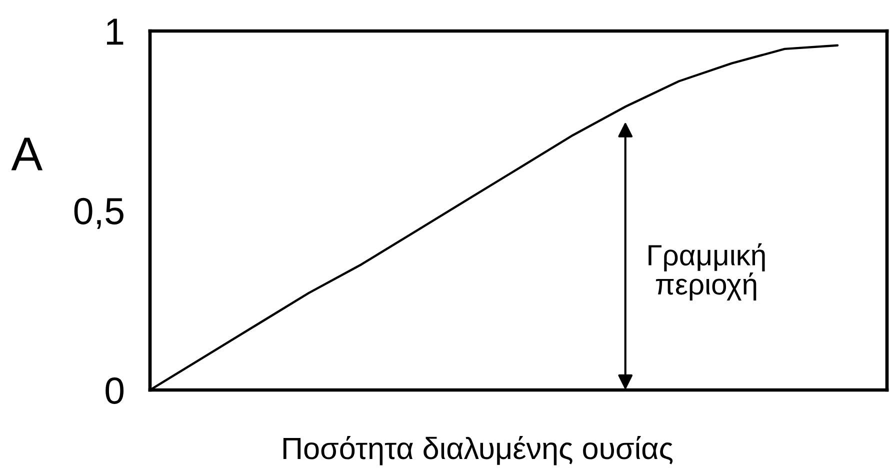  Describe the element at coordinates (115, 31) in the screenshot. I see `y-tick-label: 1` at that location.